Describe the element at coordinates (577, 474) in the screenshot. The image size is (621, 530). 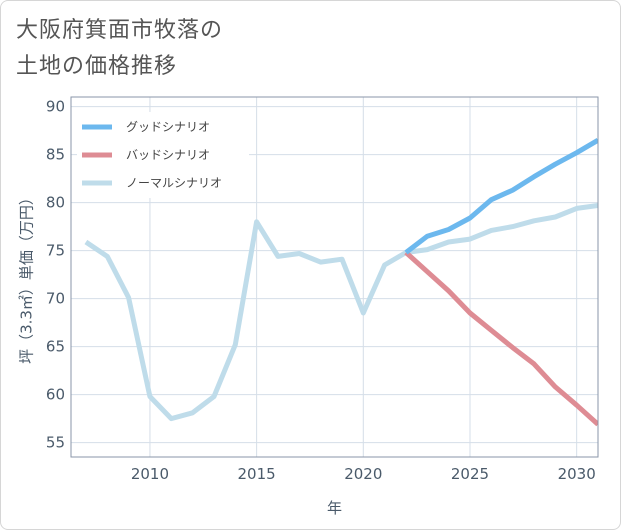
I see `x-tick-label: 2030` at that location.